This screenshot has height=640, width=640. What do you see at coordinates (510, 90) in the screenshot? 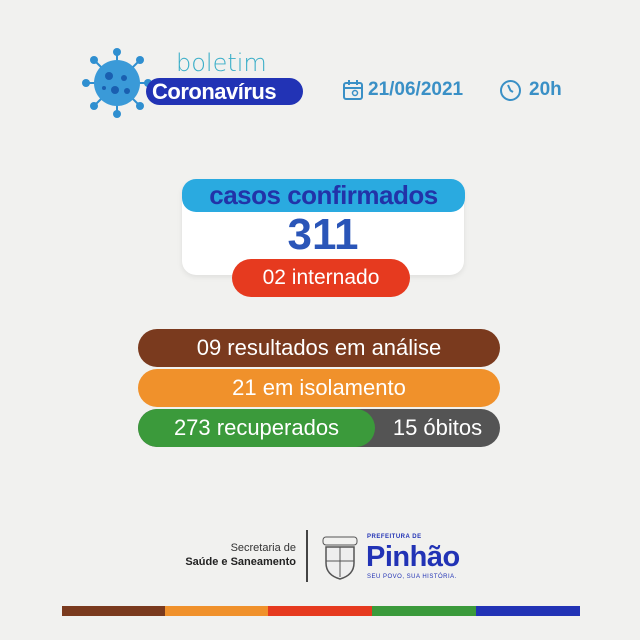
I see `clock-icon` at bounding box center [510, 90].